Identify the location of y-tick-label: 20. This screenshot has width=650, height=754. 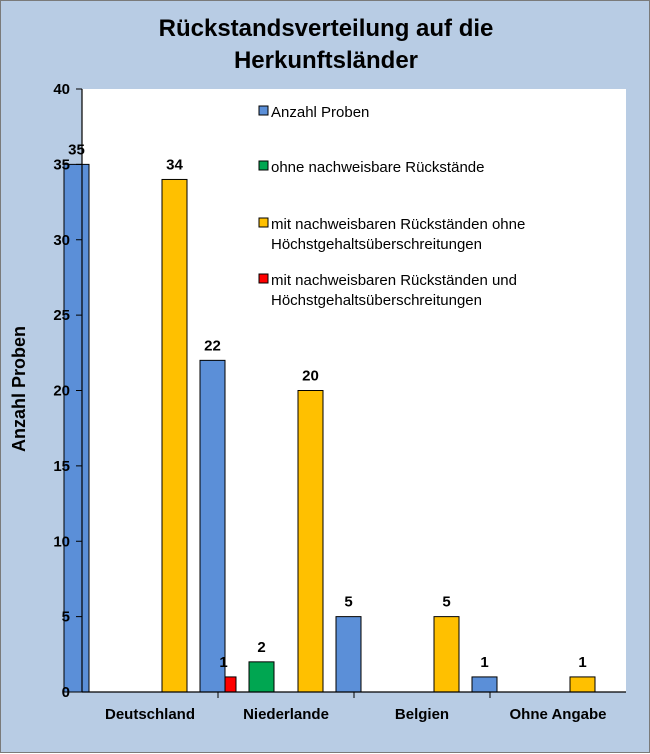
(61, 391).